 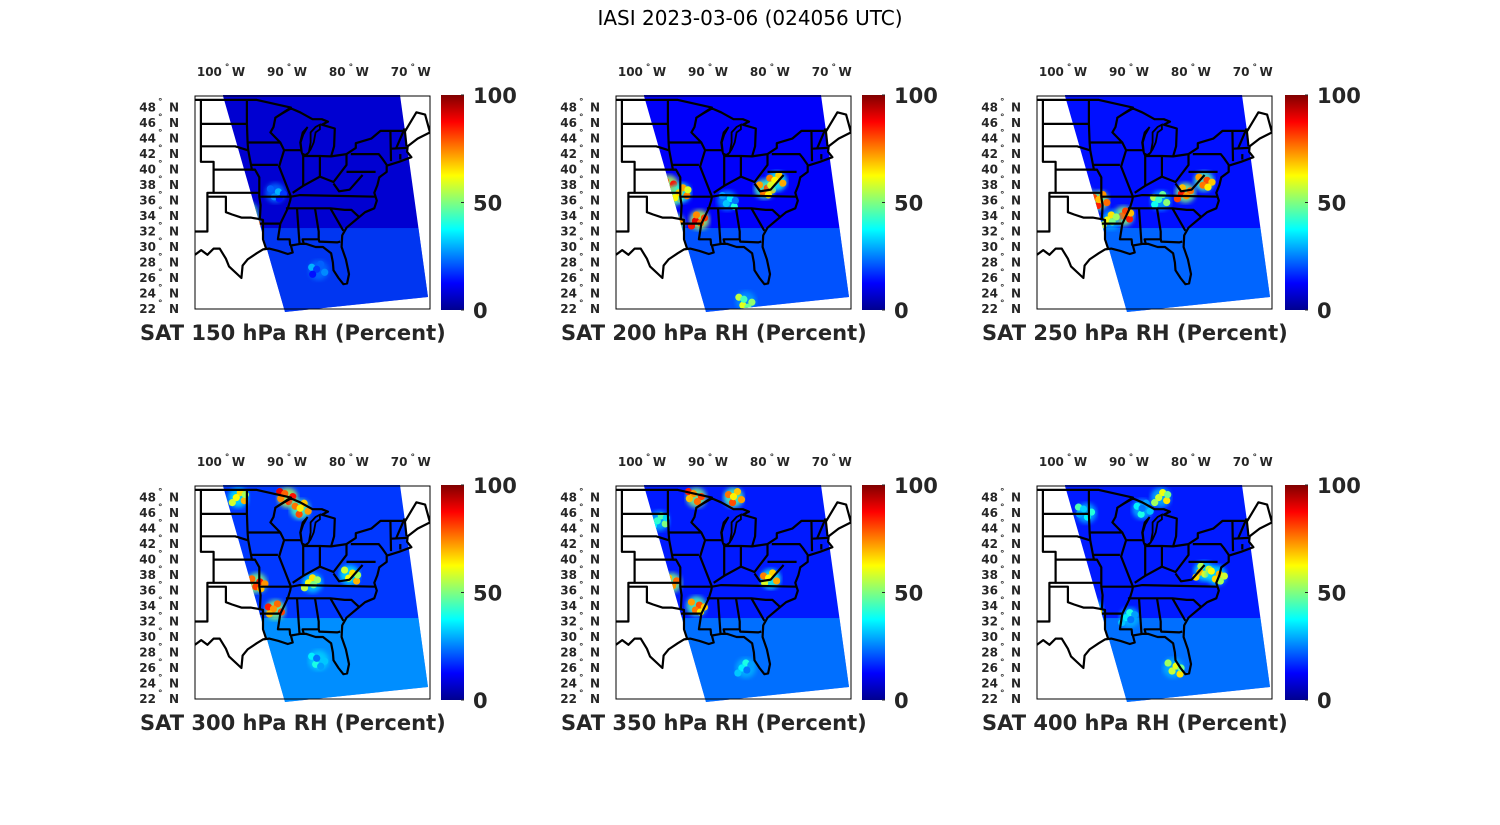 I want to click on lon-tick-label: 90, so click(x=696, y=462).